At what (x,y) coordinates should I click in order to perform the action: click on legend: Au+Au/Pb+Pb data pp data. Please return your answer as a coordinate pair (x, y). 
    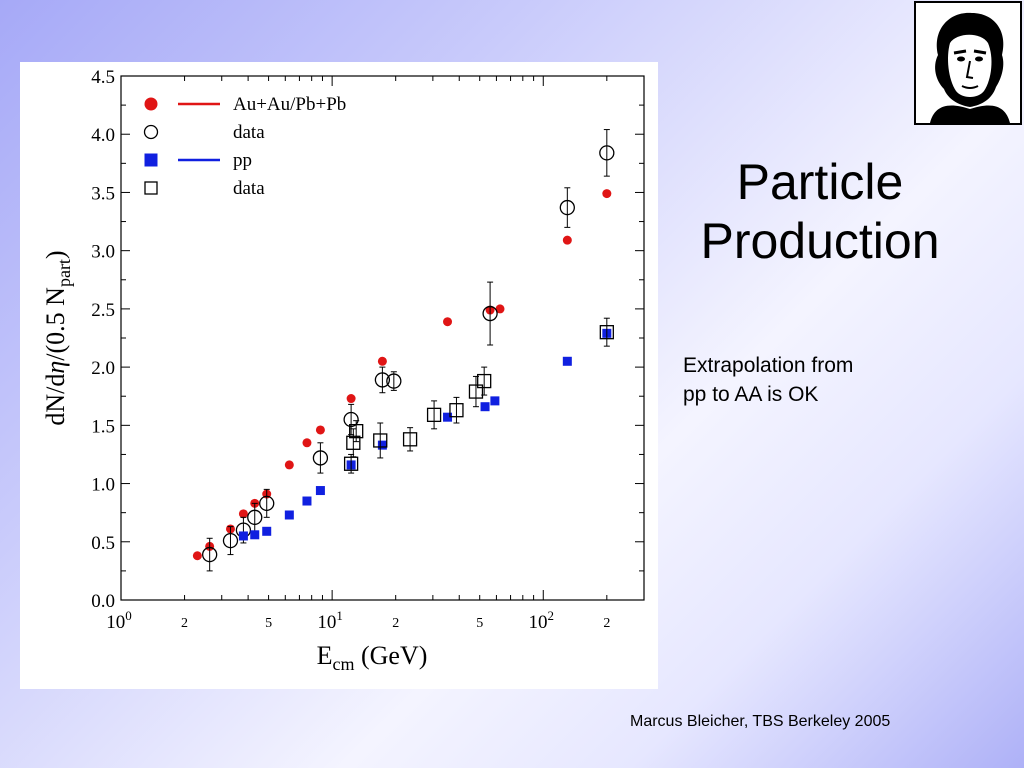
    Looking at the image, I should click on (244, 146).